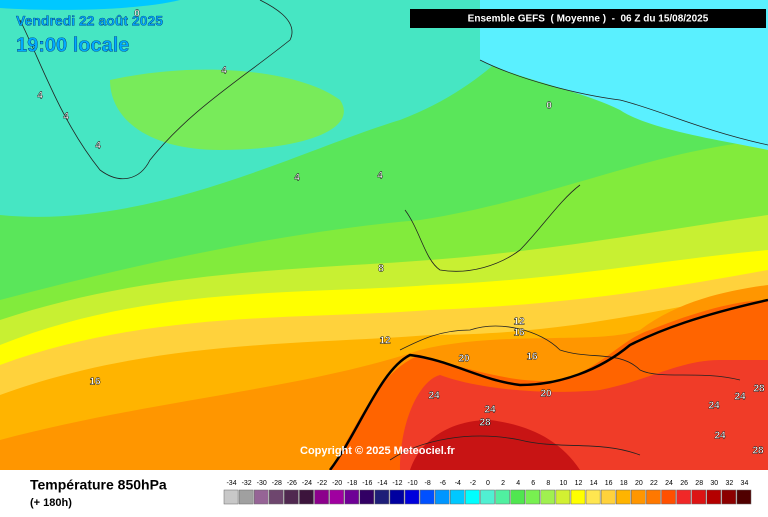 The height and width of the screenshot is (517, 768). What do you see at coordinates (307, 483) in the screenshot?
I see `legend-value: -24` at bounding box center [307, 483].